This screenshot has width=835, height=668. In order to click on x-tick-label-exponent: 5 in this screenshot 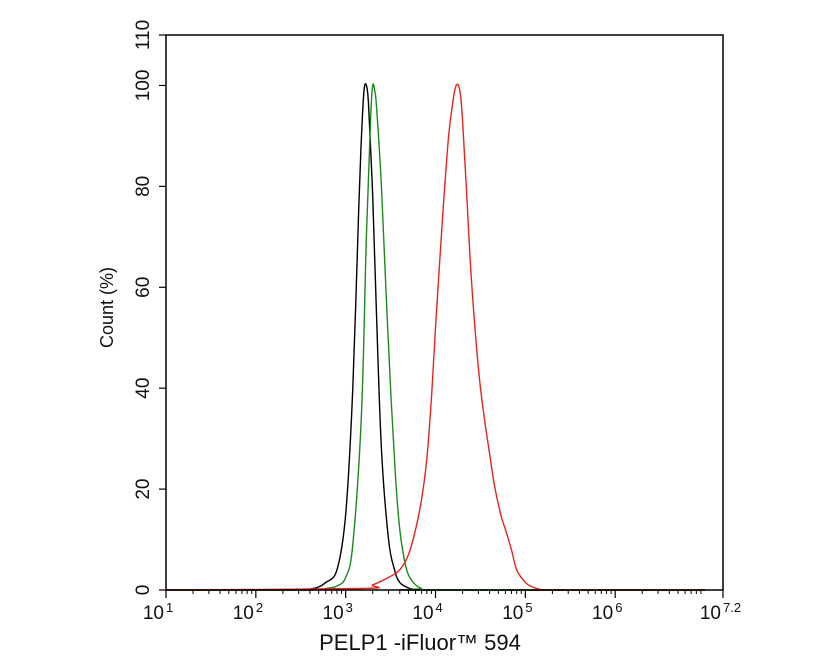, I will do `click(528, 607)`.